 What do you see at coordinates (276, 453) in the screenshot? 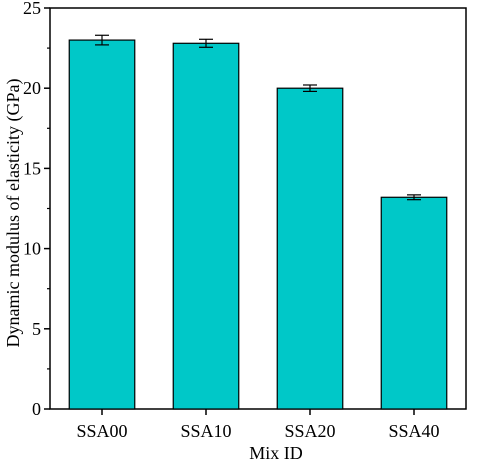
I see `x-axis-title: Mix ID` at bounding box center [276, 453].